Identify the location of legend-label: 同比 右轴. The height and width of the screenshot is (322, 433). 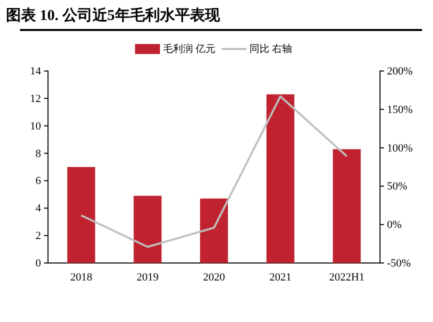
(271, 49).